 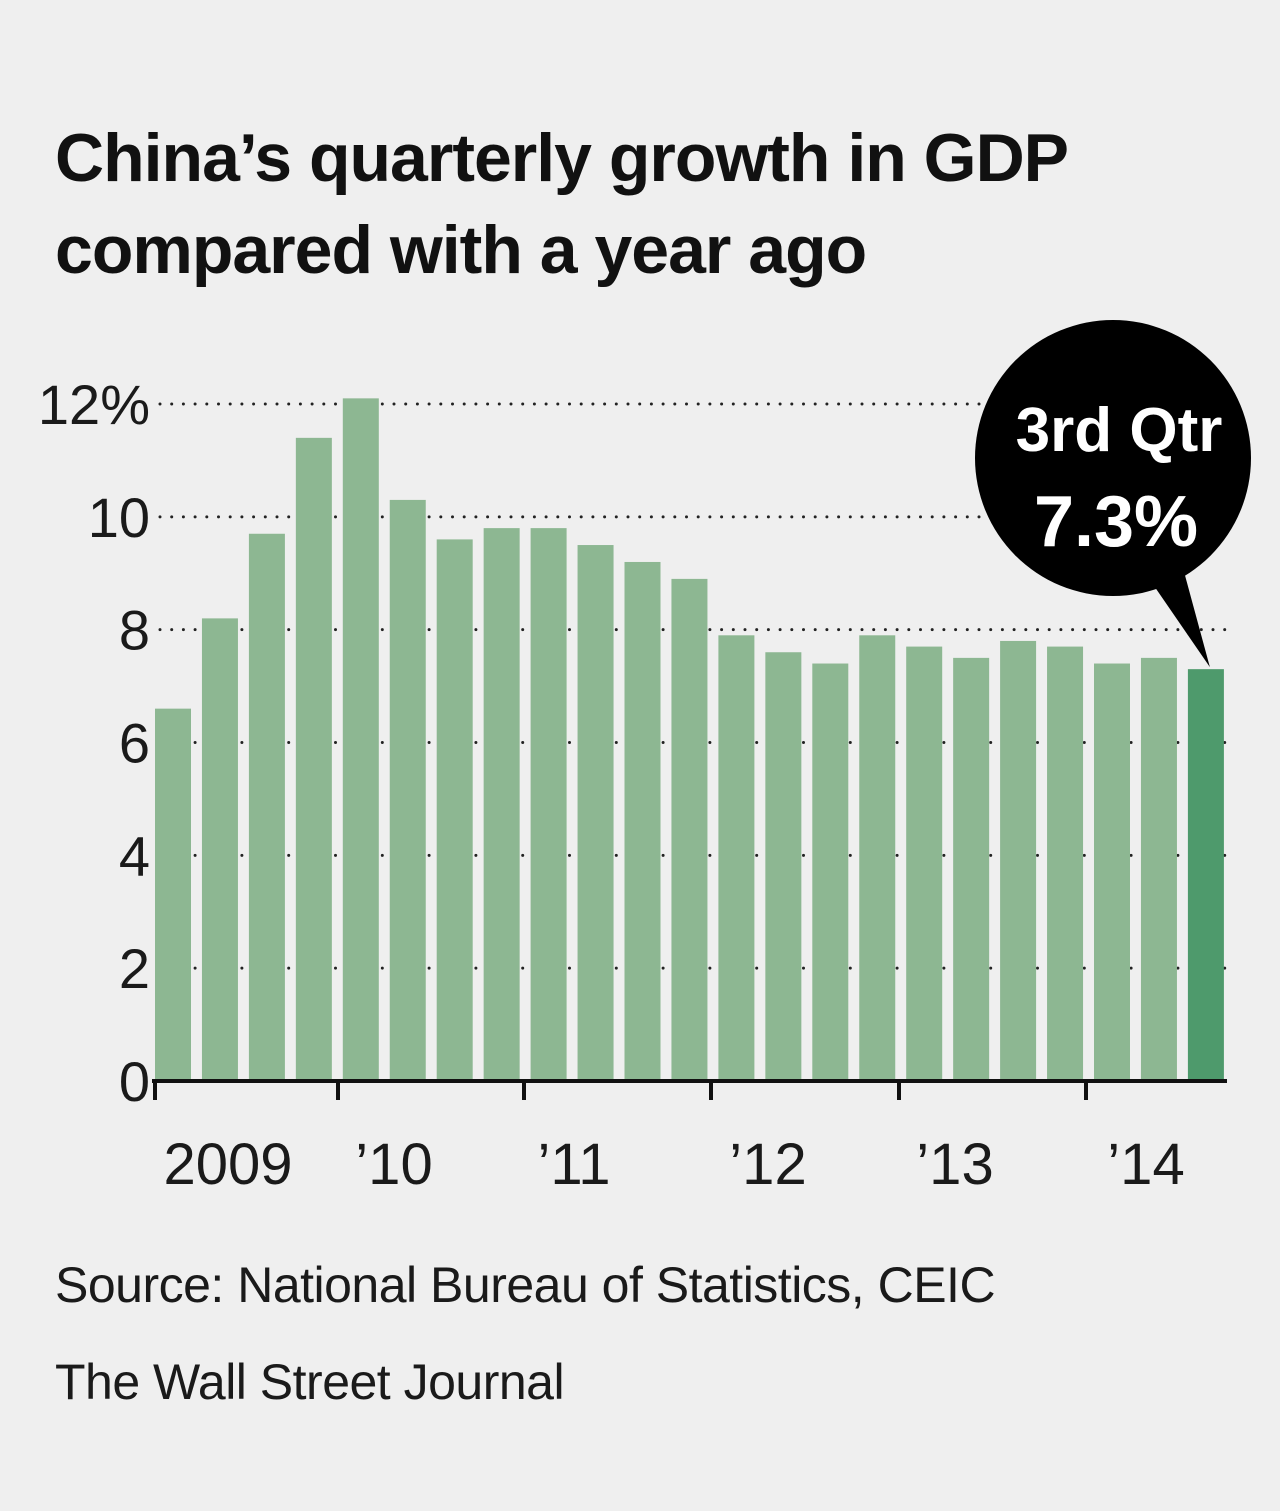 I want to click on x-tick-label: ’10, so click(x=393, y=1164).